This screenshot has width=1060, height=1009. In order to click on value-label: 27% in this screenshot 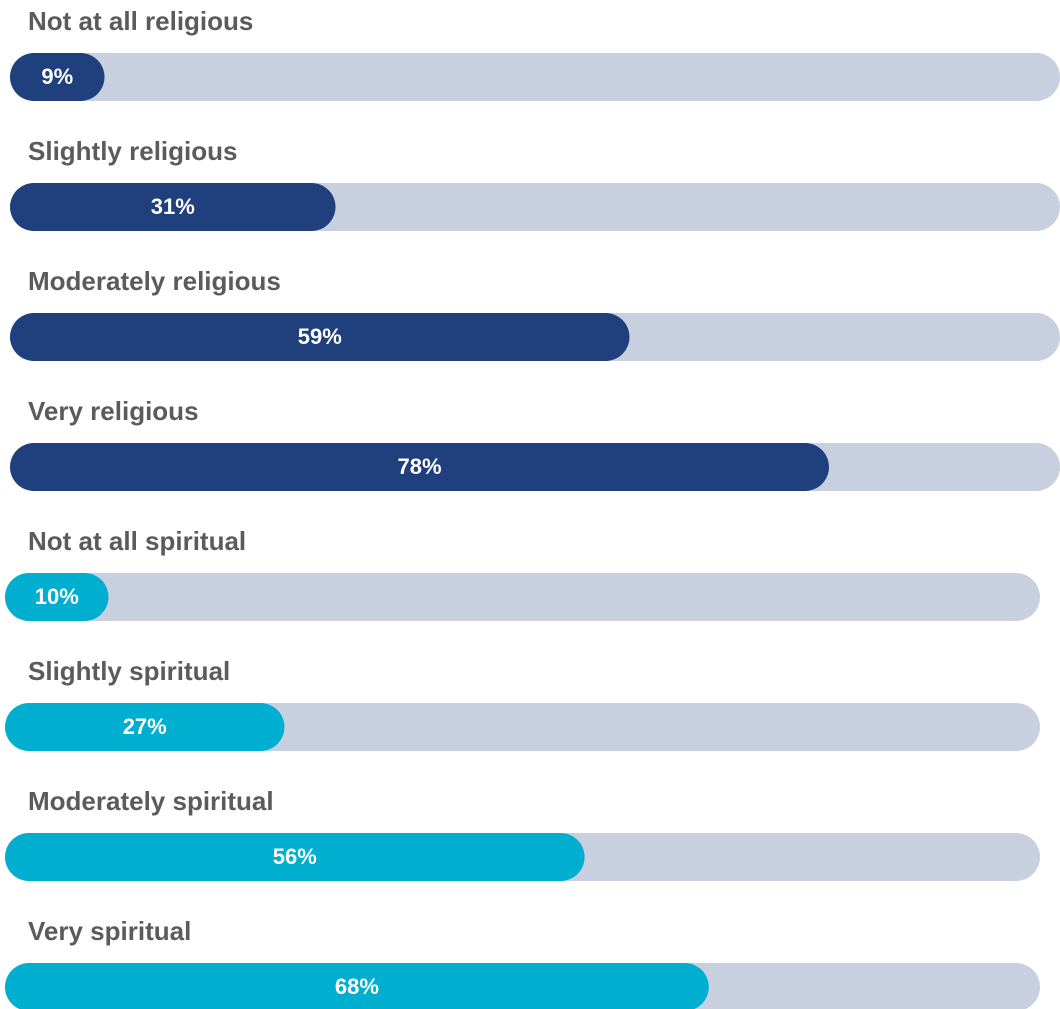, I will do `click(145, 726)`.